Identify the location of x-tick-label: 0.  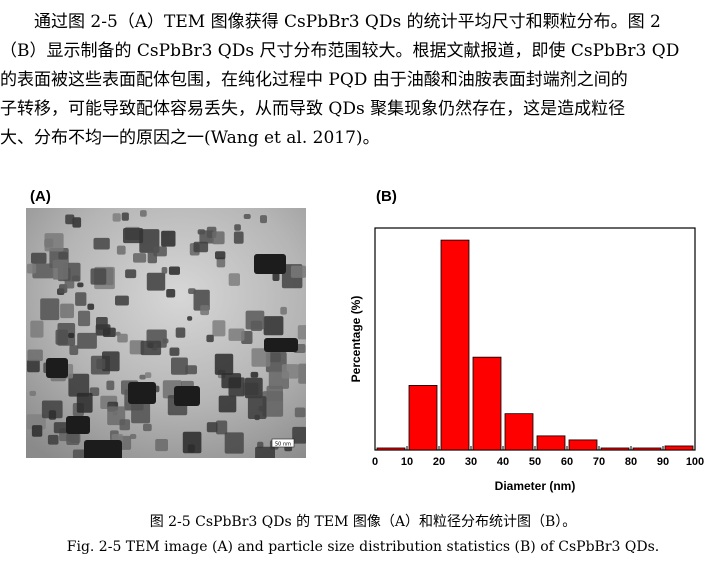
(375, 462).